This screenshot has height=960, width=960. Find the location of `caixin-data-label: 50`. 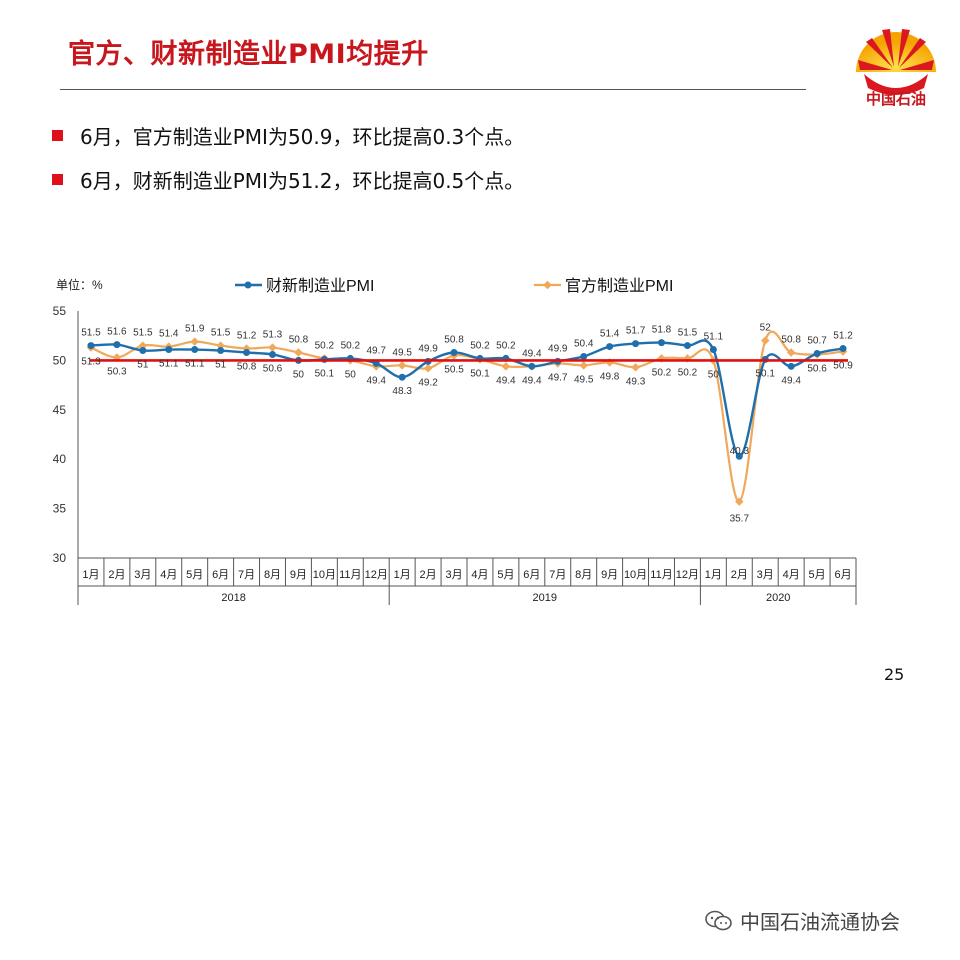

caixin-data-label: 50 is located at coordinates (299, 374).